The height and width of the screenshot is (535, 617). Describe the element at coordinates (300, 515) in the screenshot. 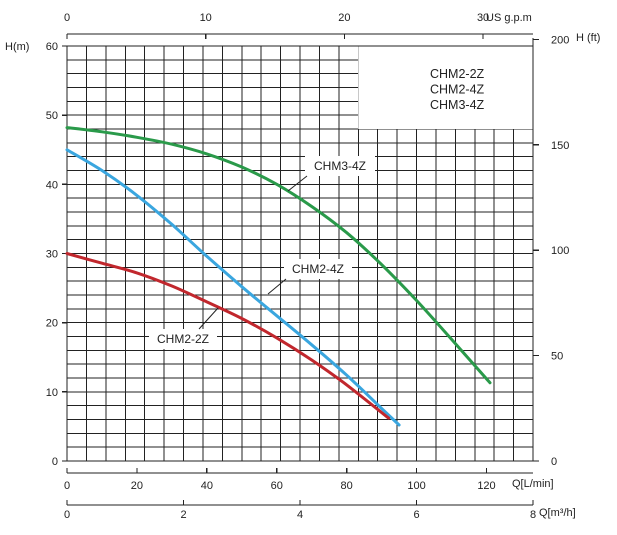

I see `bottom-axis-volume-tick-label: 4` at that location.